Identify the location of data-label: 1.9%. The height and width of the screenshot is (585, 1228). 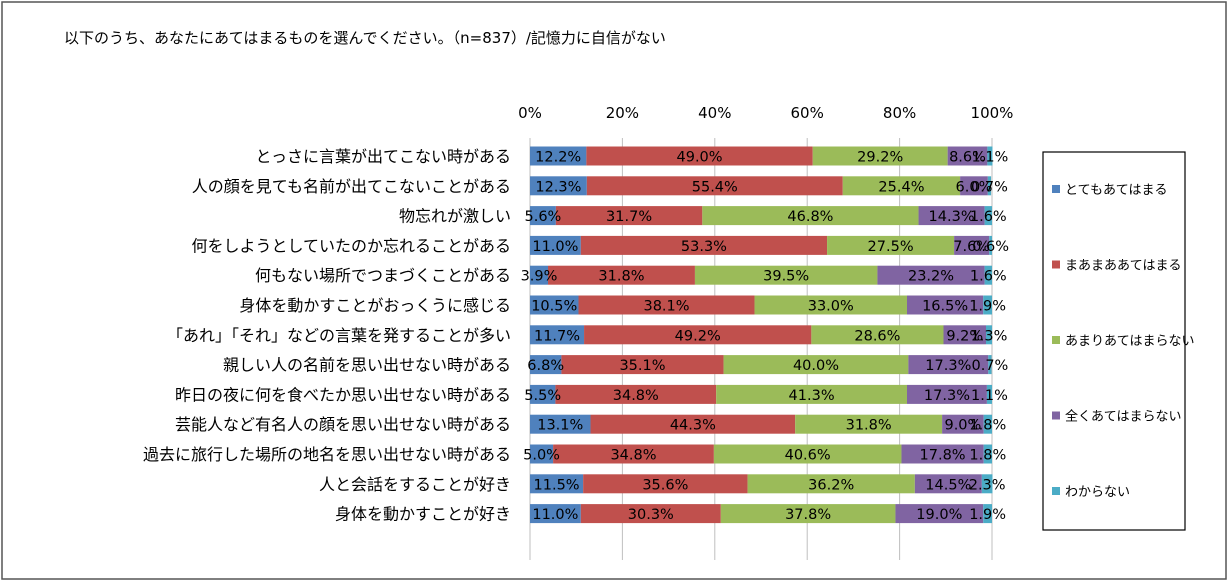
(987, 307).